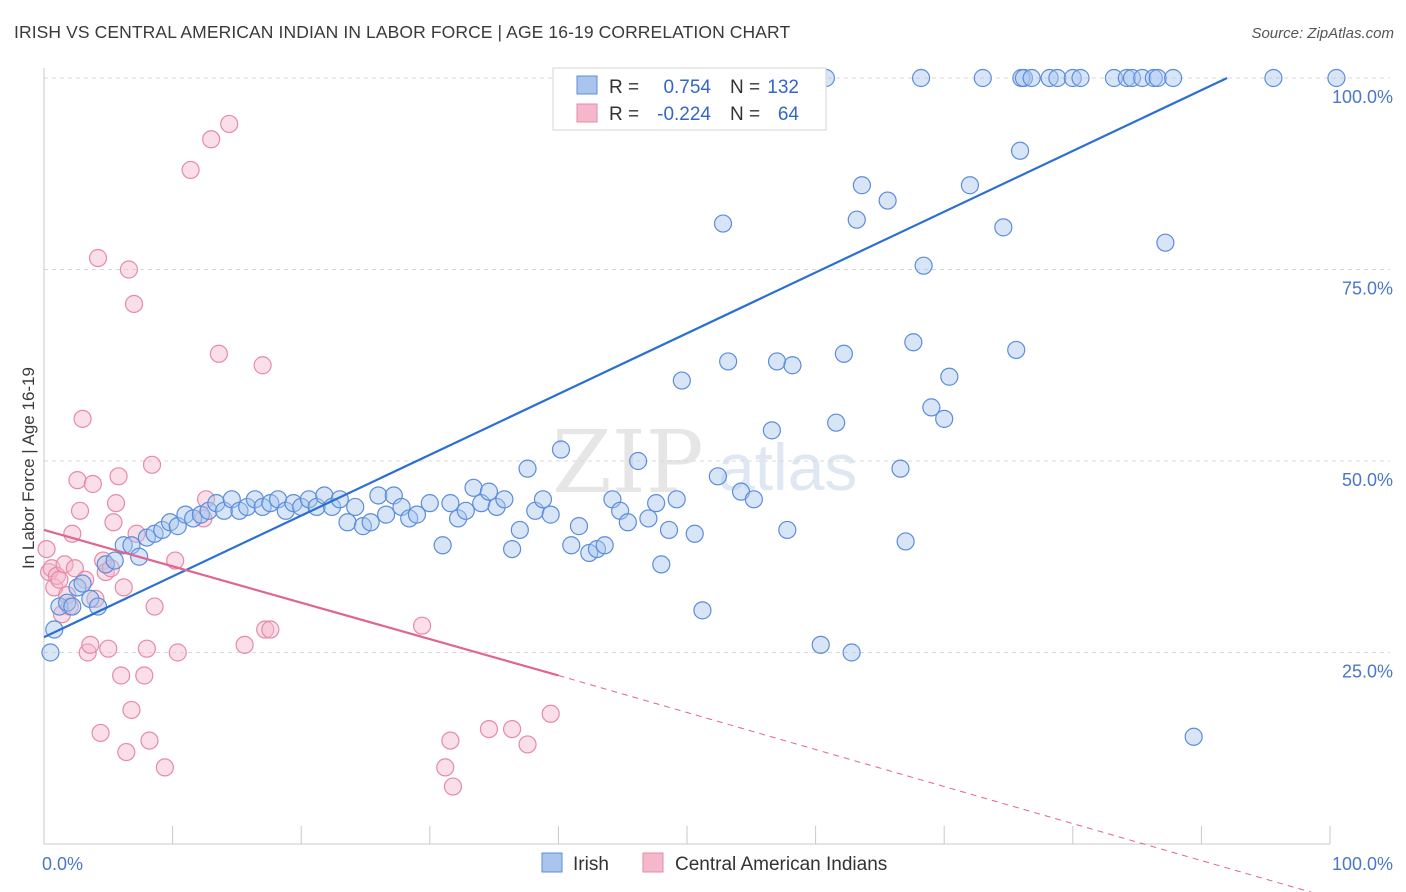 The width and height of the screenshot is (1406, 892). Describe the element at coordinates (684, 114) in the screenshot. I see `legend-r-value-cai: -0.224` at that location.